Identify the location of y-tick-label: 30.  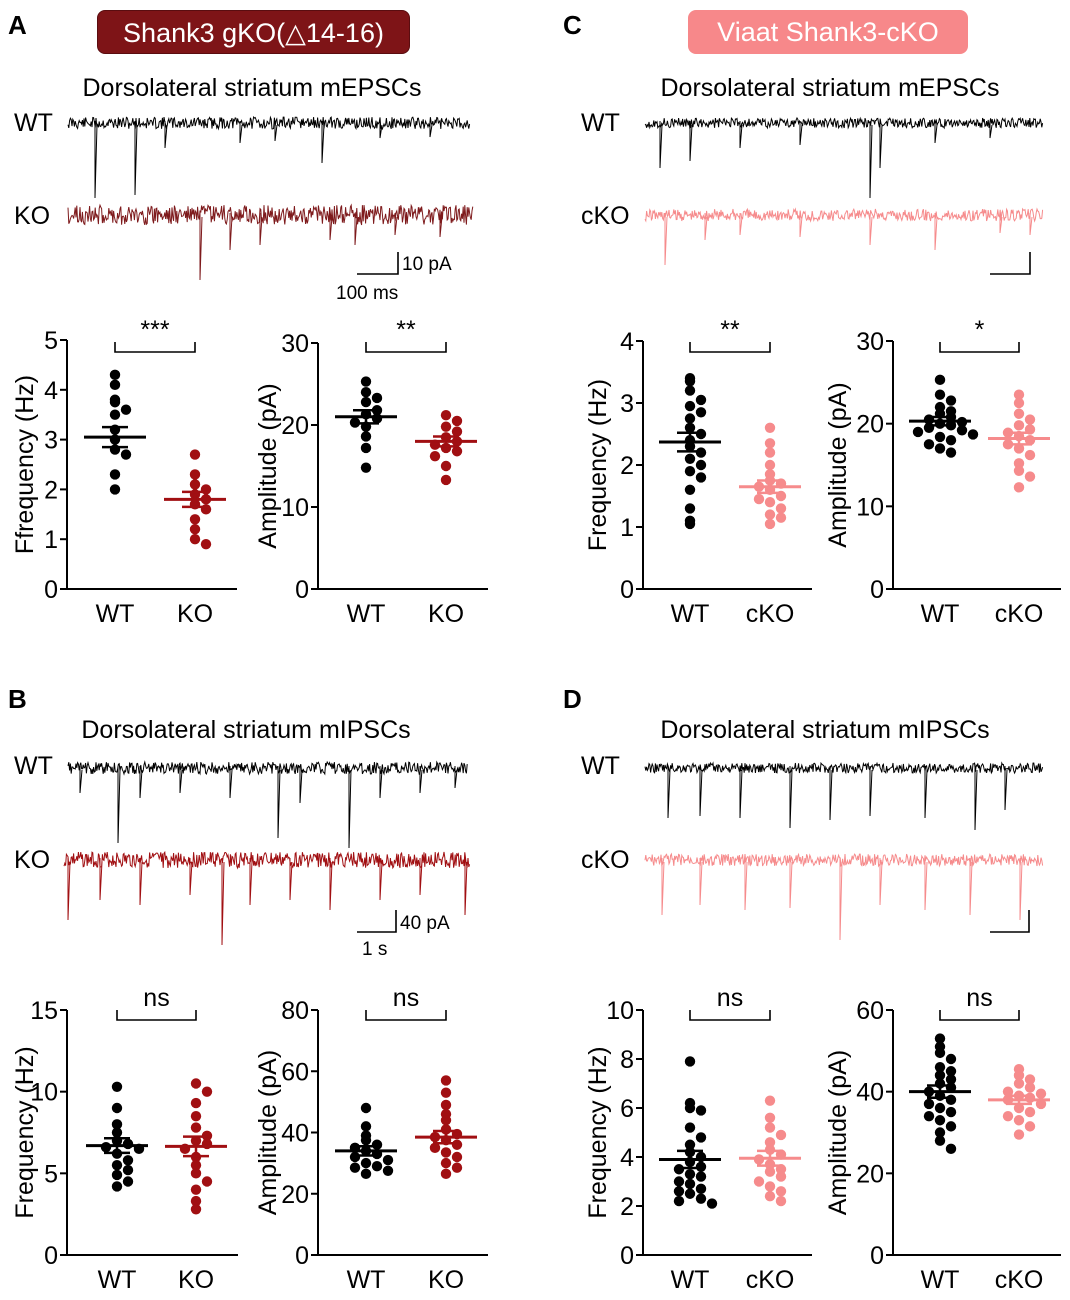
(870, 342).